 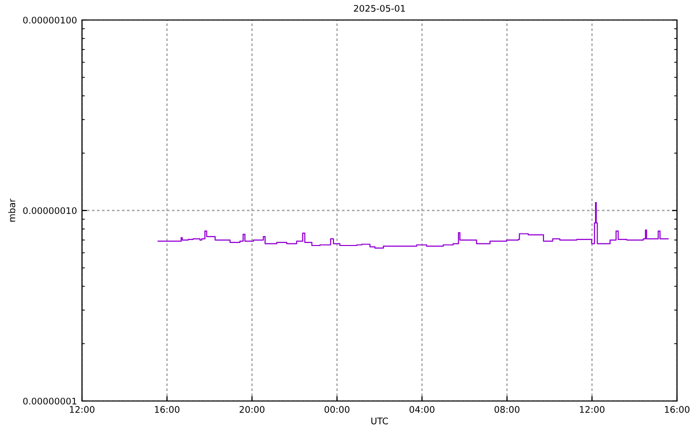 What do you see at coordinates (49, 401) in the screenshot?
I see `y-tick-label: 0.00000001` at bounding box center [49, 401].